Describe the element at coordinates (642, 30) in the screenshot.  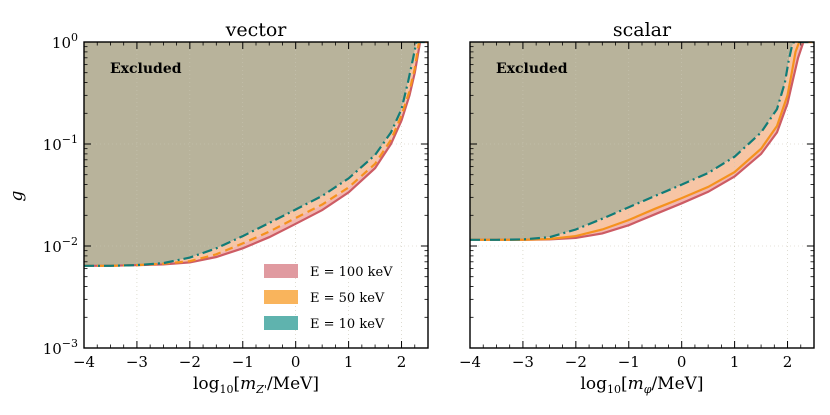
I see `panel-title: scalar` at that location.